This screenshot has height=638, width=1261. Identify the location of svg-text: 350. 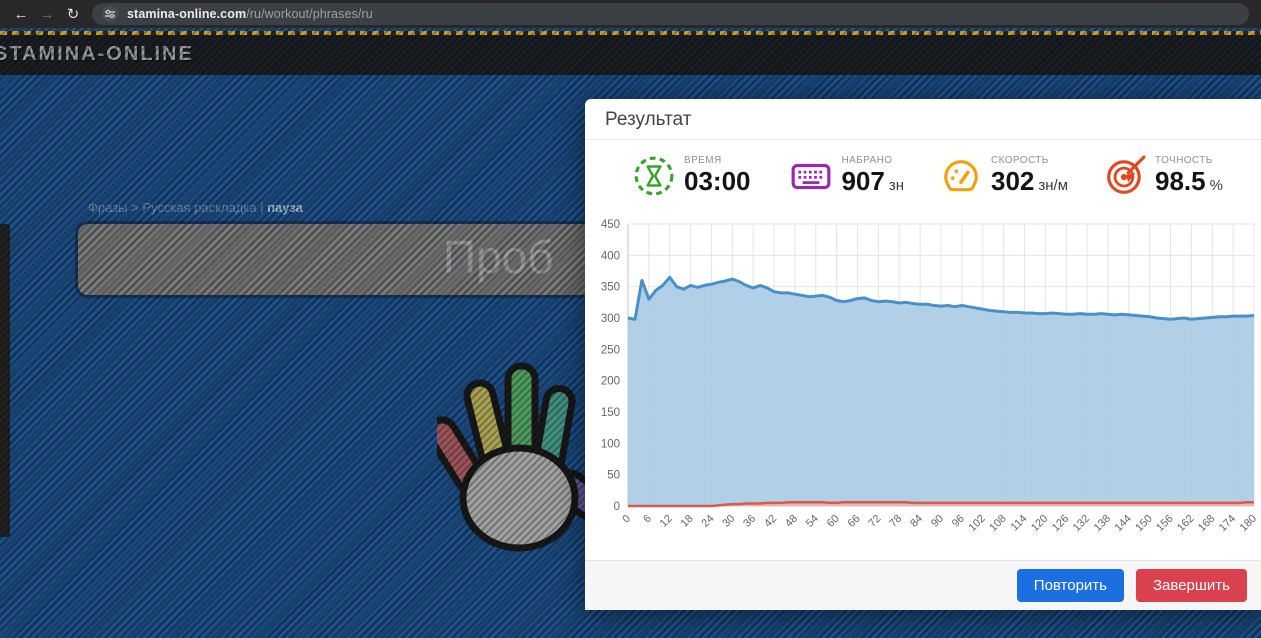
(610, 288).